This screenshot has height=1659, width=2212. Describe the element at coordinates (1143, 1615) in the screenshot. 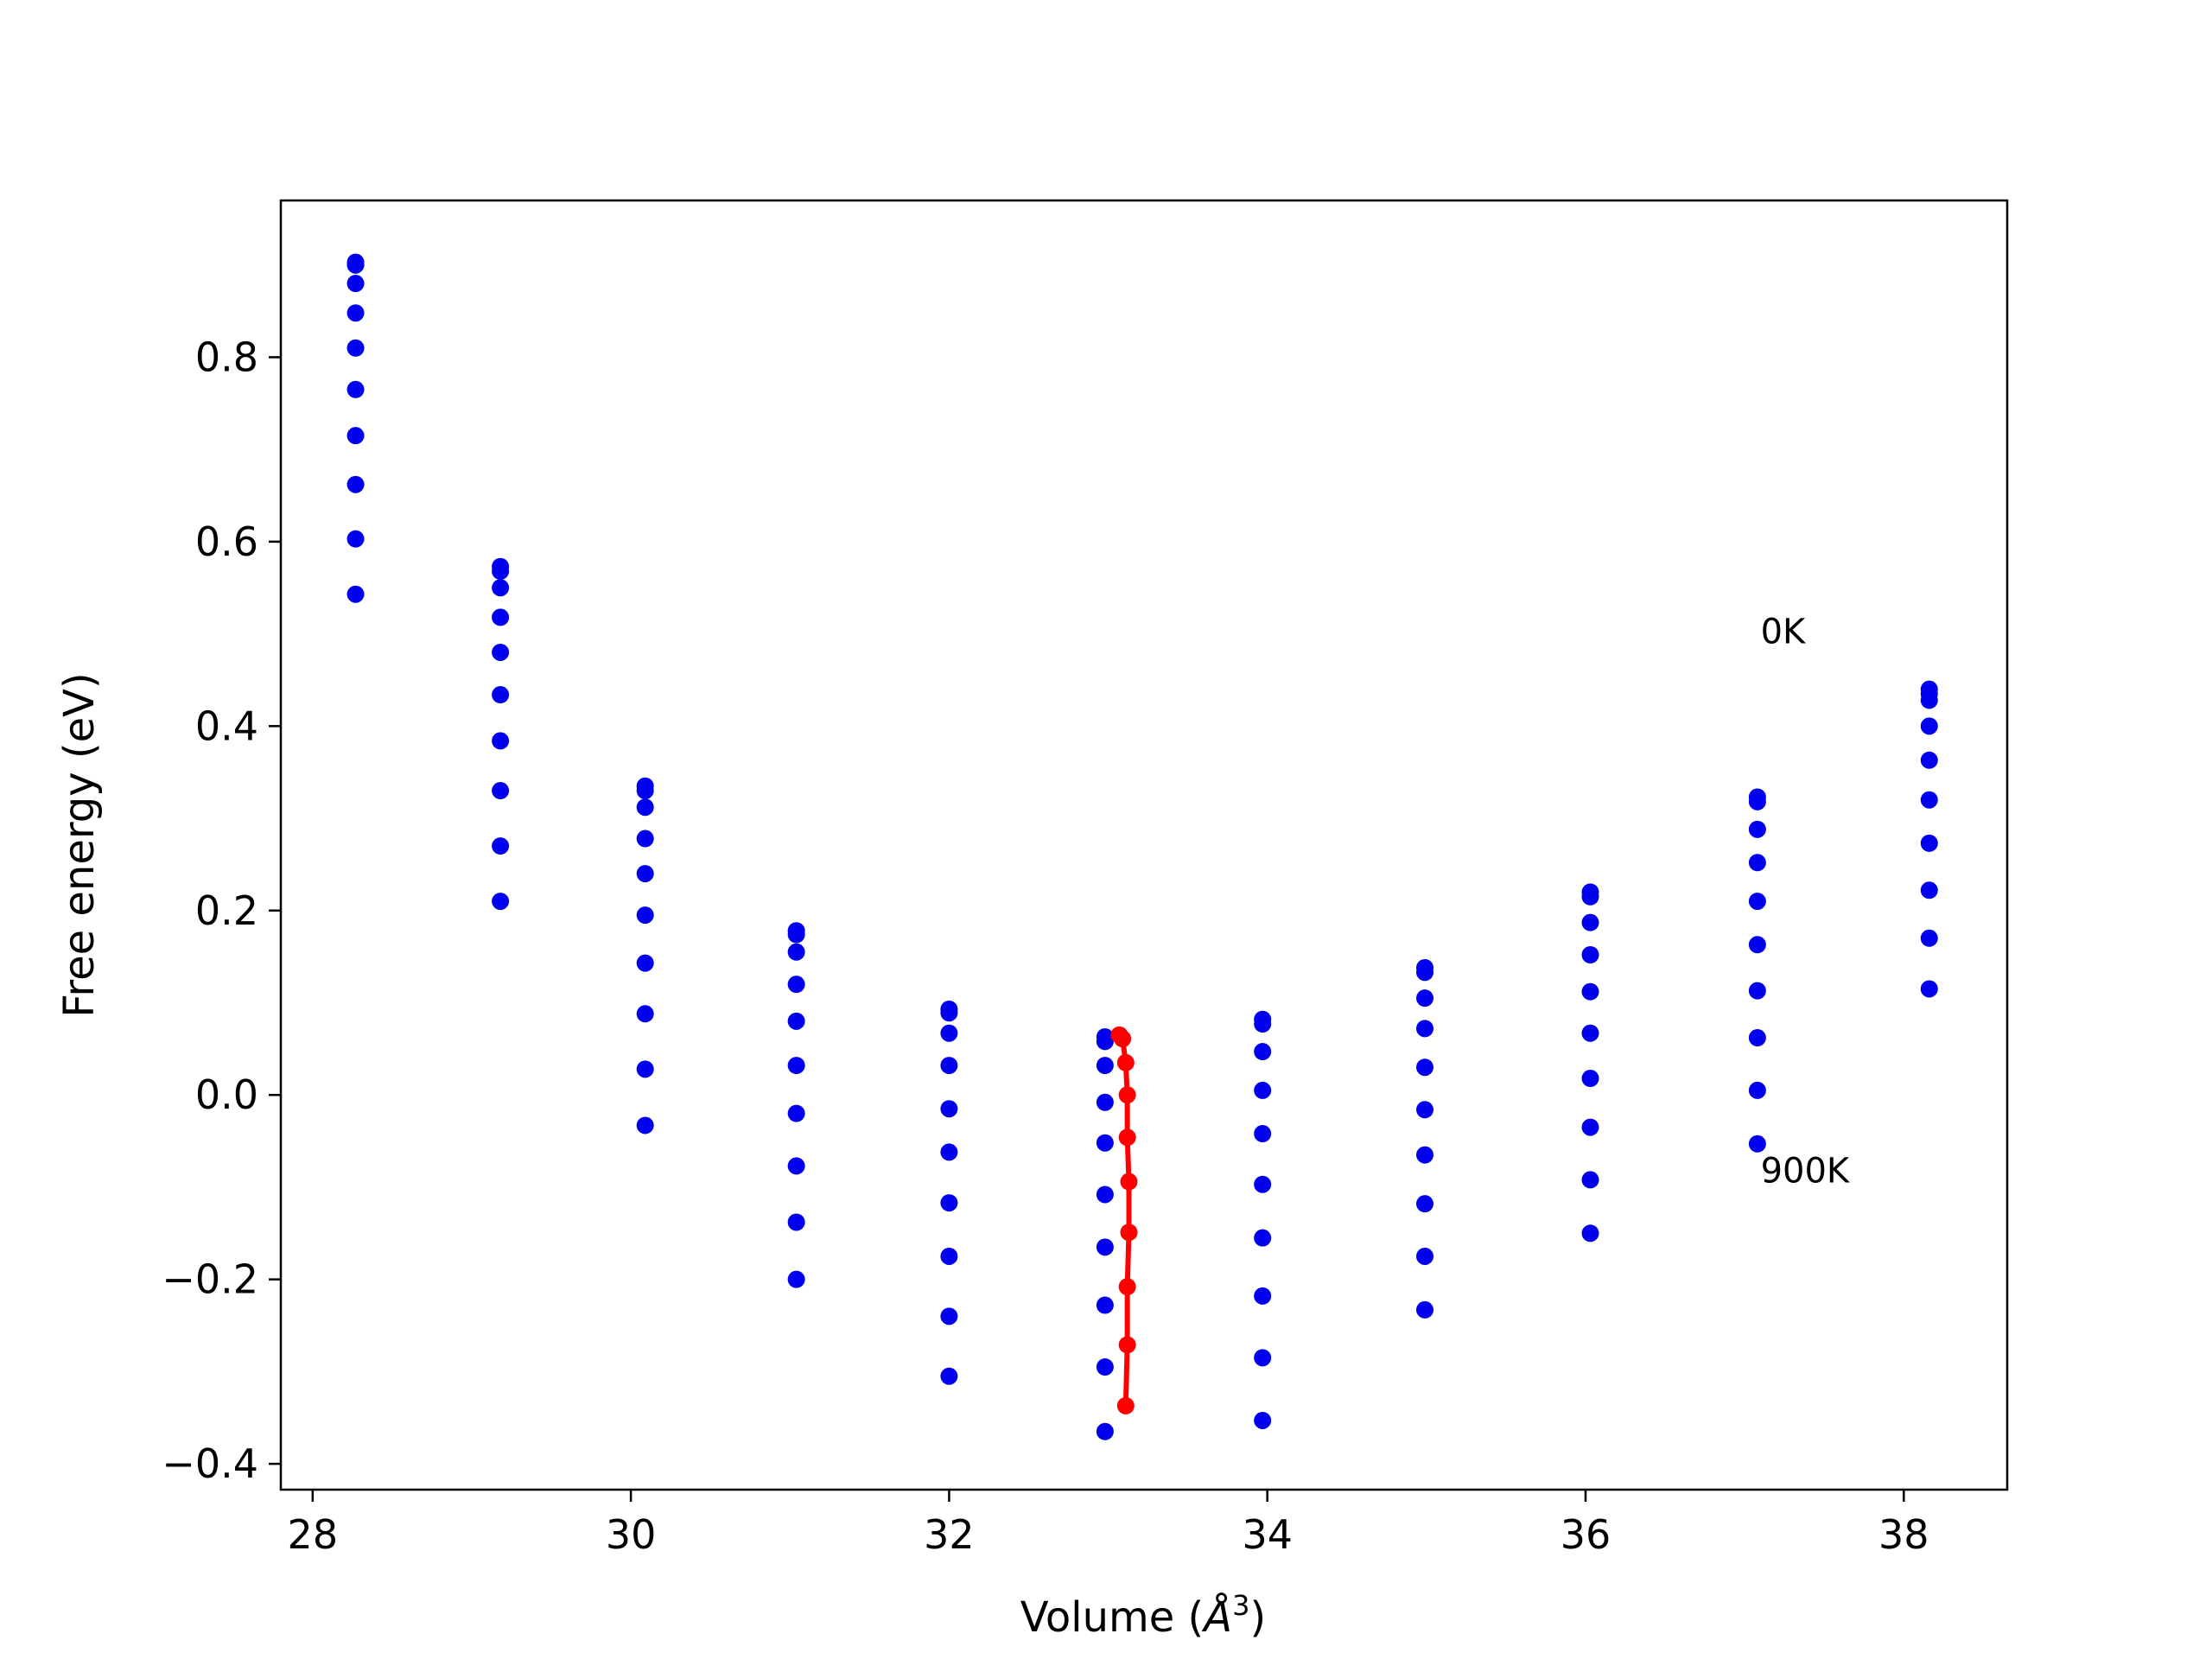

I see `x-axis-label: Volume (Å3)` at that location.